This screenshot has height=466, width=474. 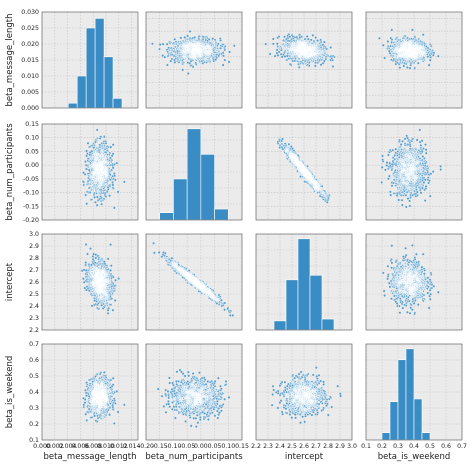 I want to click on x-tick-label: 2.7, so click(x=316, y=446).